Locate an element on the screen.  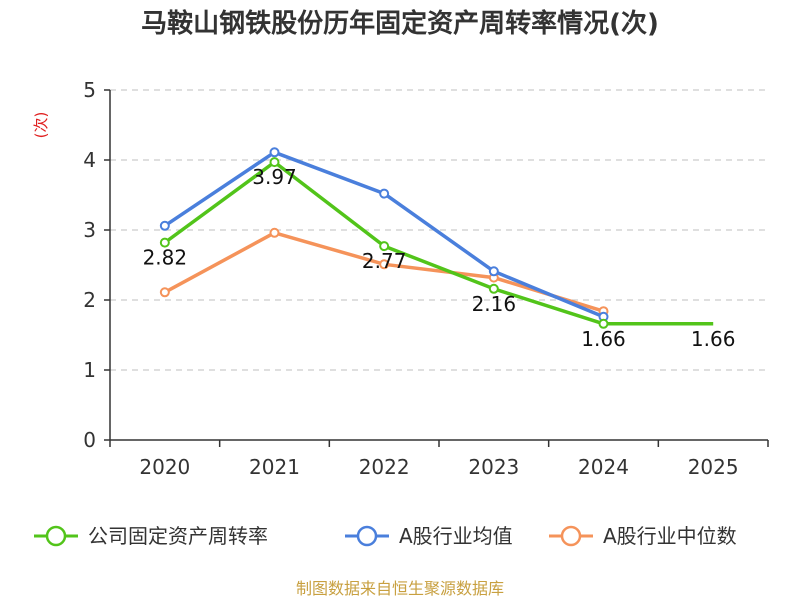
chart-title: 马鞍山钢铁股份历年固定资产周转率情况(次) is located at coordinates (400, 23).